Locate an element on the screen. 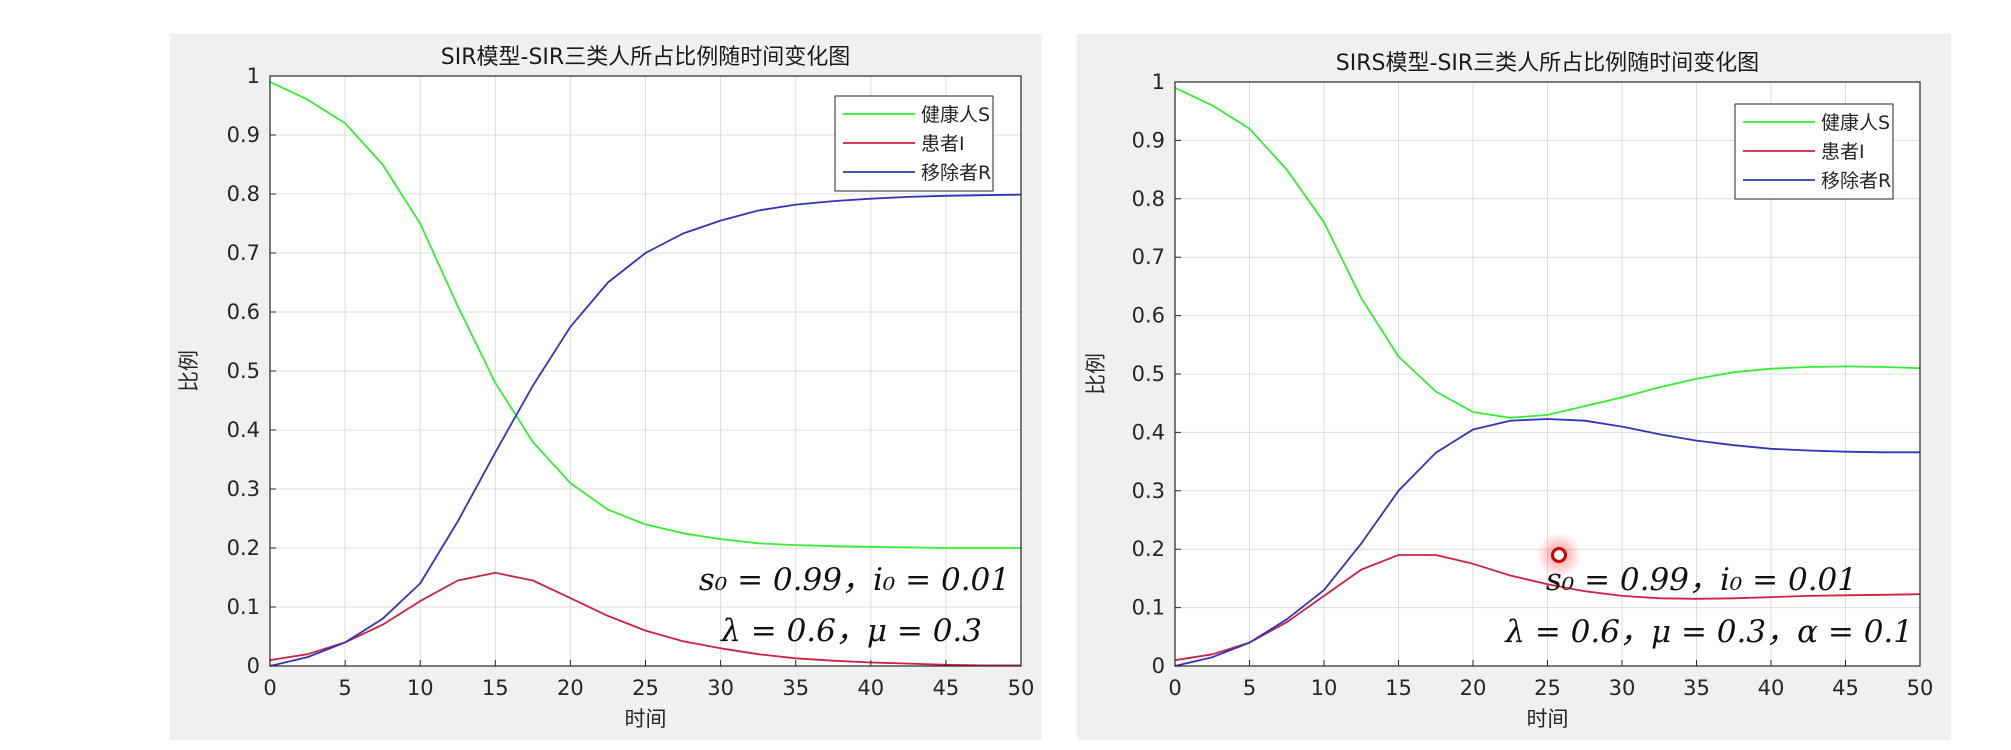 Image resolution: width=2011 pixels, height=750 pixels. chart2-ylabel: 比例 is located at coordinates (1096, 374).